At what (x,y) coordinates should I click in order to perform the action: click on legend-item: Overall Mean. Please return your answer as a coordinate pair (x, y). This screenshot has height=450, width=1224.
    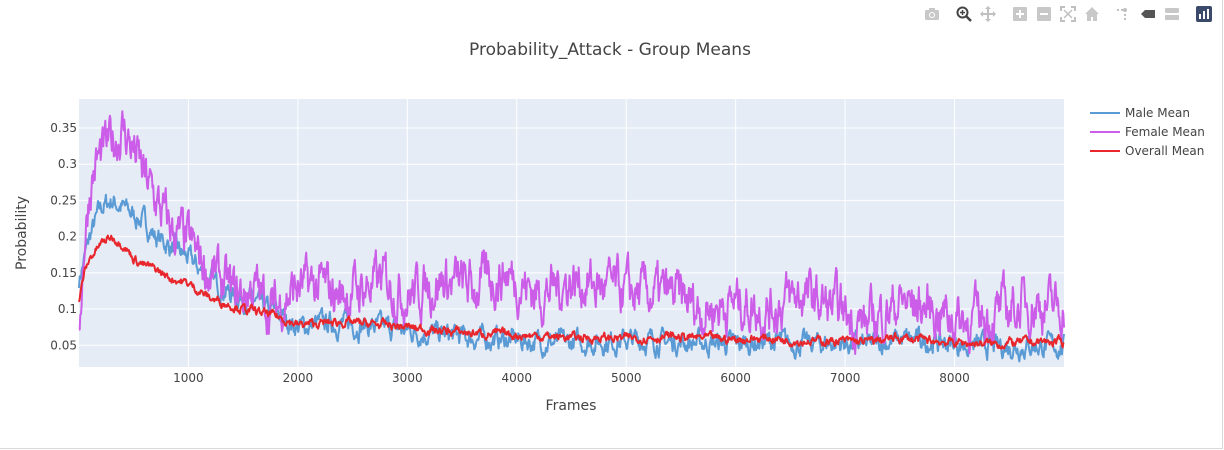
    Looking at the image, I should click on (1147, 151).